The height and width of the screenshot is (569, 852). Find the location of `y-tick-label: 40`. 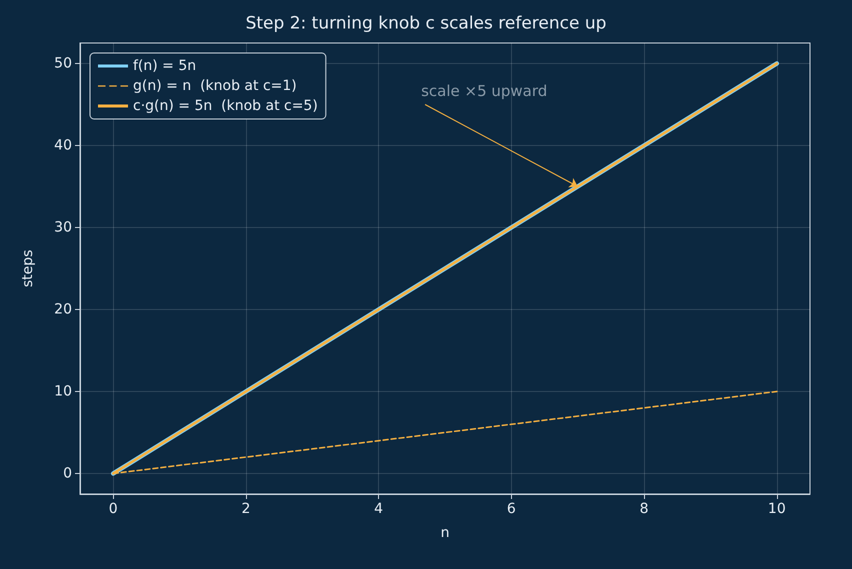

y-tick-label: 40 is located at coordinates (63, 146).